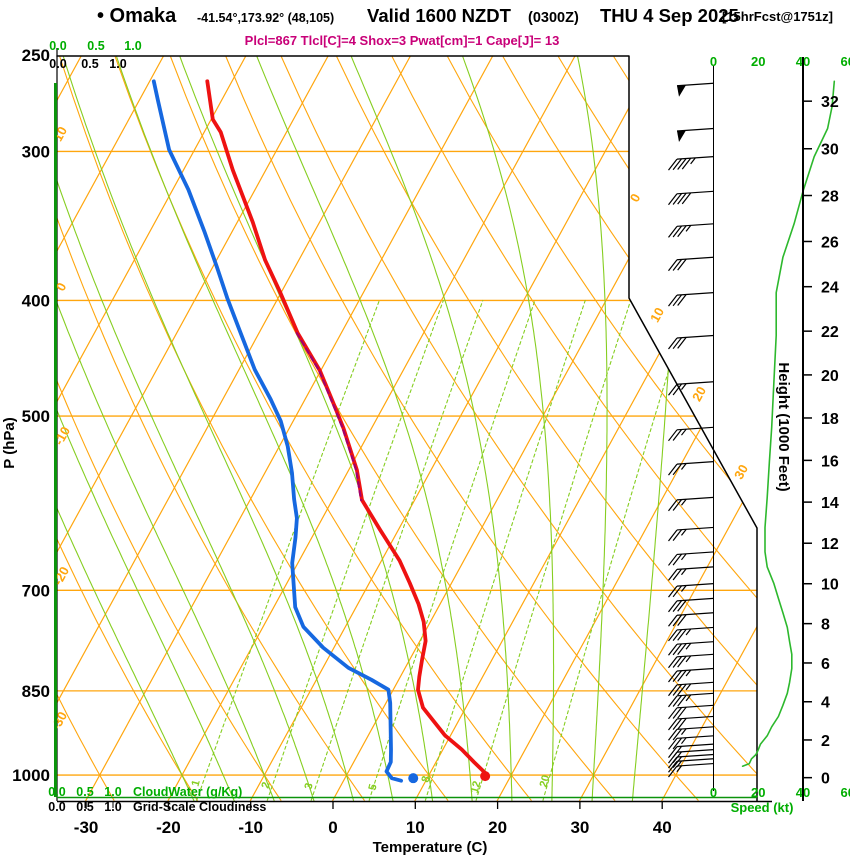  I want to click on svg-text: 22, so click(830, 332).